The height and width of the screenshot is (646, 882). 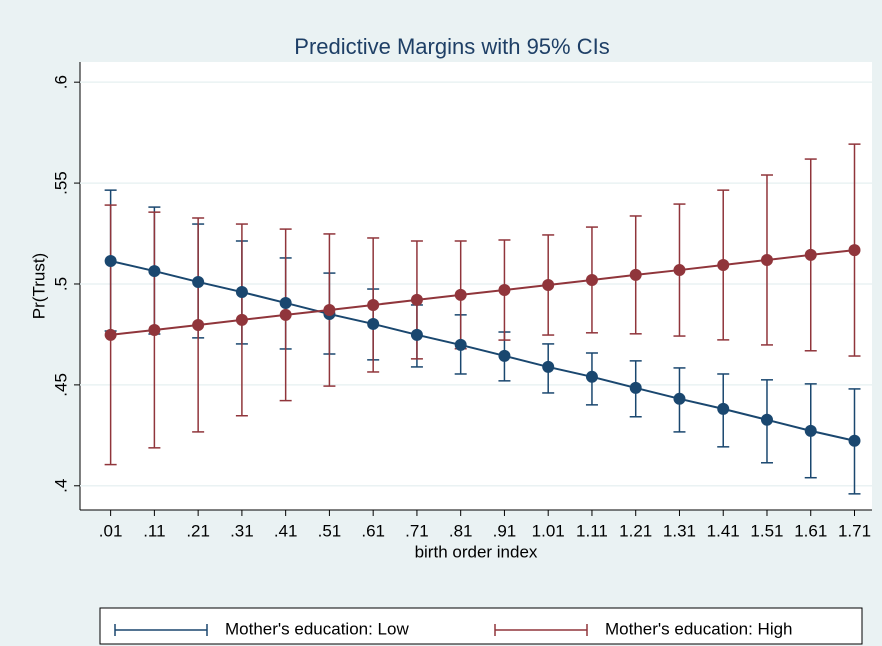 What do you see at coordinates (482, 292) in the screenshot?
I see `series-line` at bounding box center [482, 292].